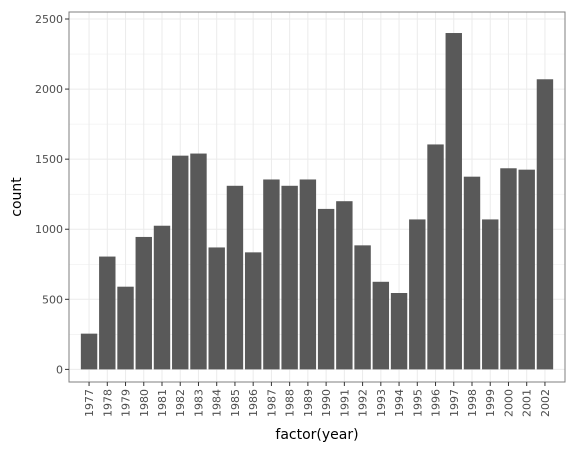  Describe the element at coordinates (198, 261) in the screenshot. I see `bar-1983` at that location.